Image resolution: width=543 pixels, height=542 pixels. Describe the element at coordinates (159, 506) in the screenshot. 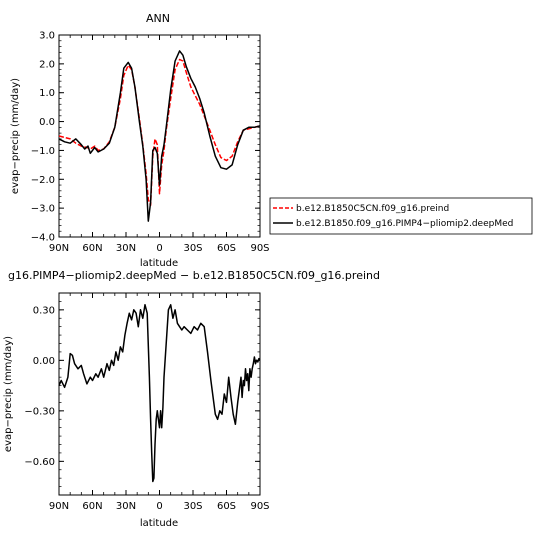

I see `bottom-x-tick-label: 0` at that location.